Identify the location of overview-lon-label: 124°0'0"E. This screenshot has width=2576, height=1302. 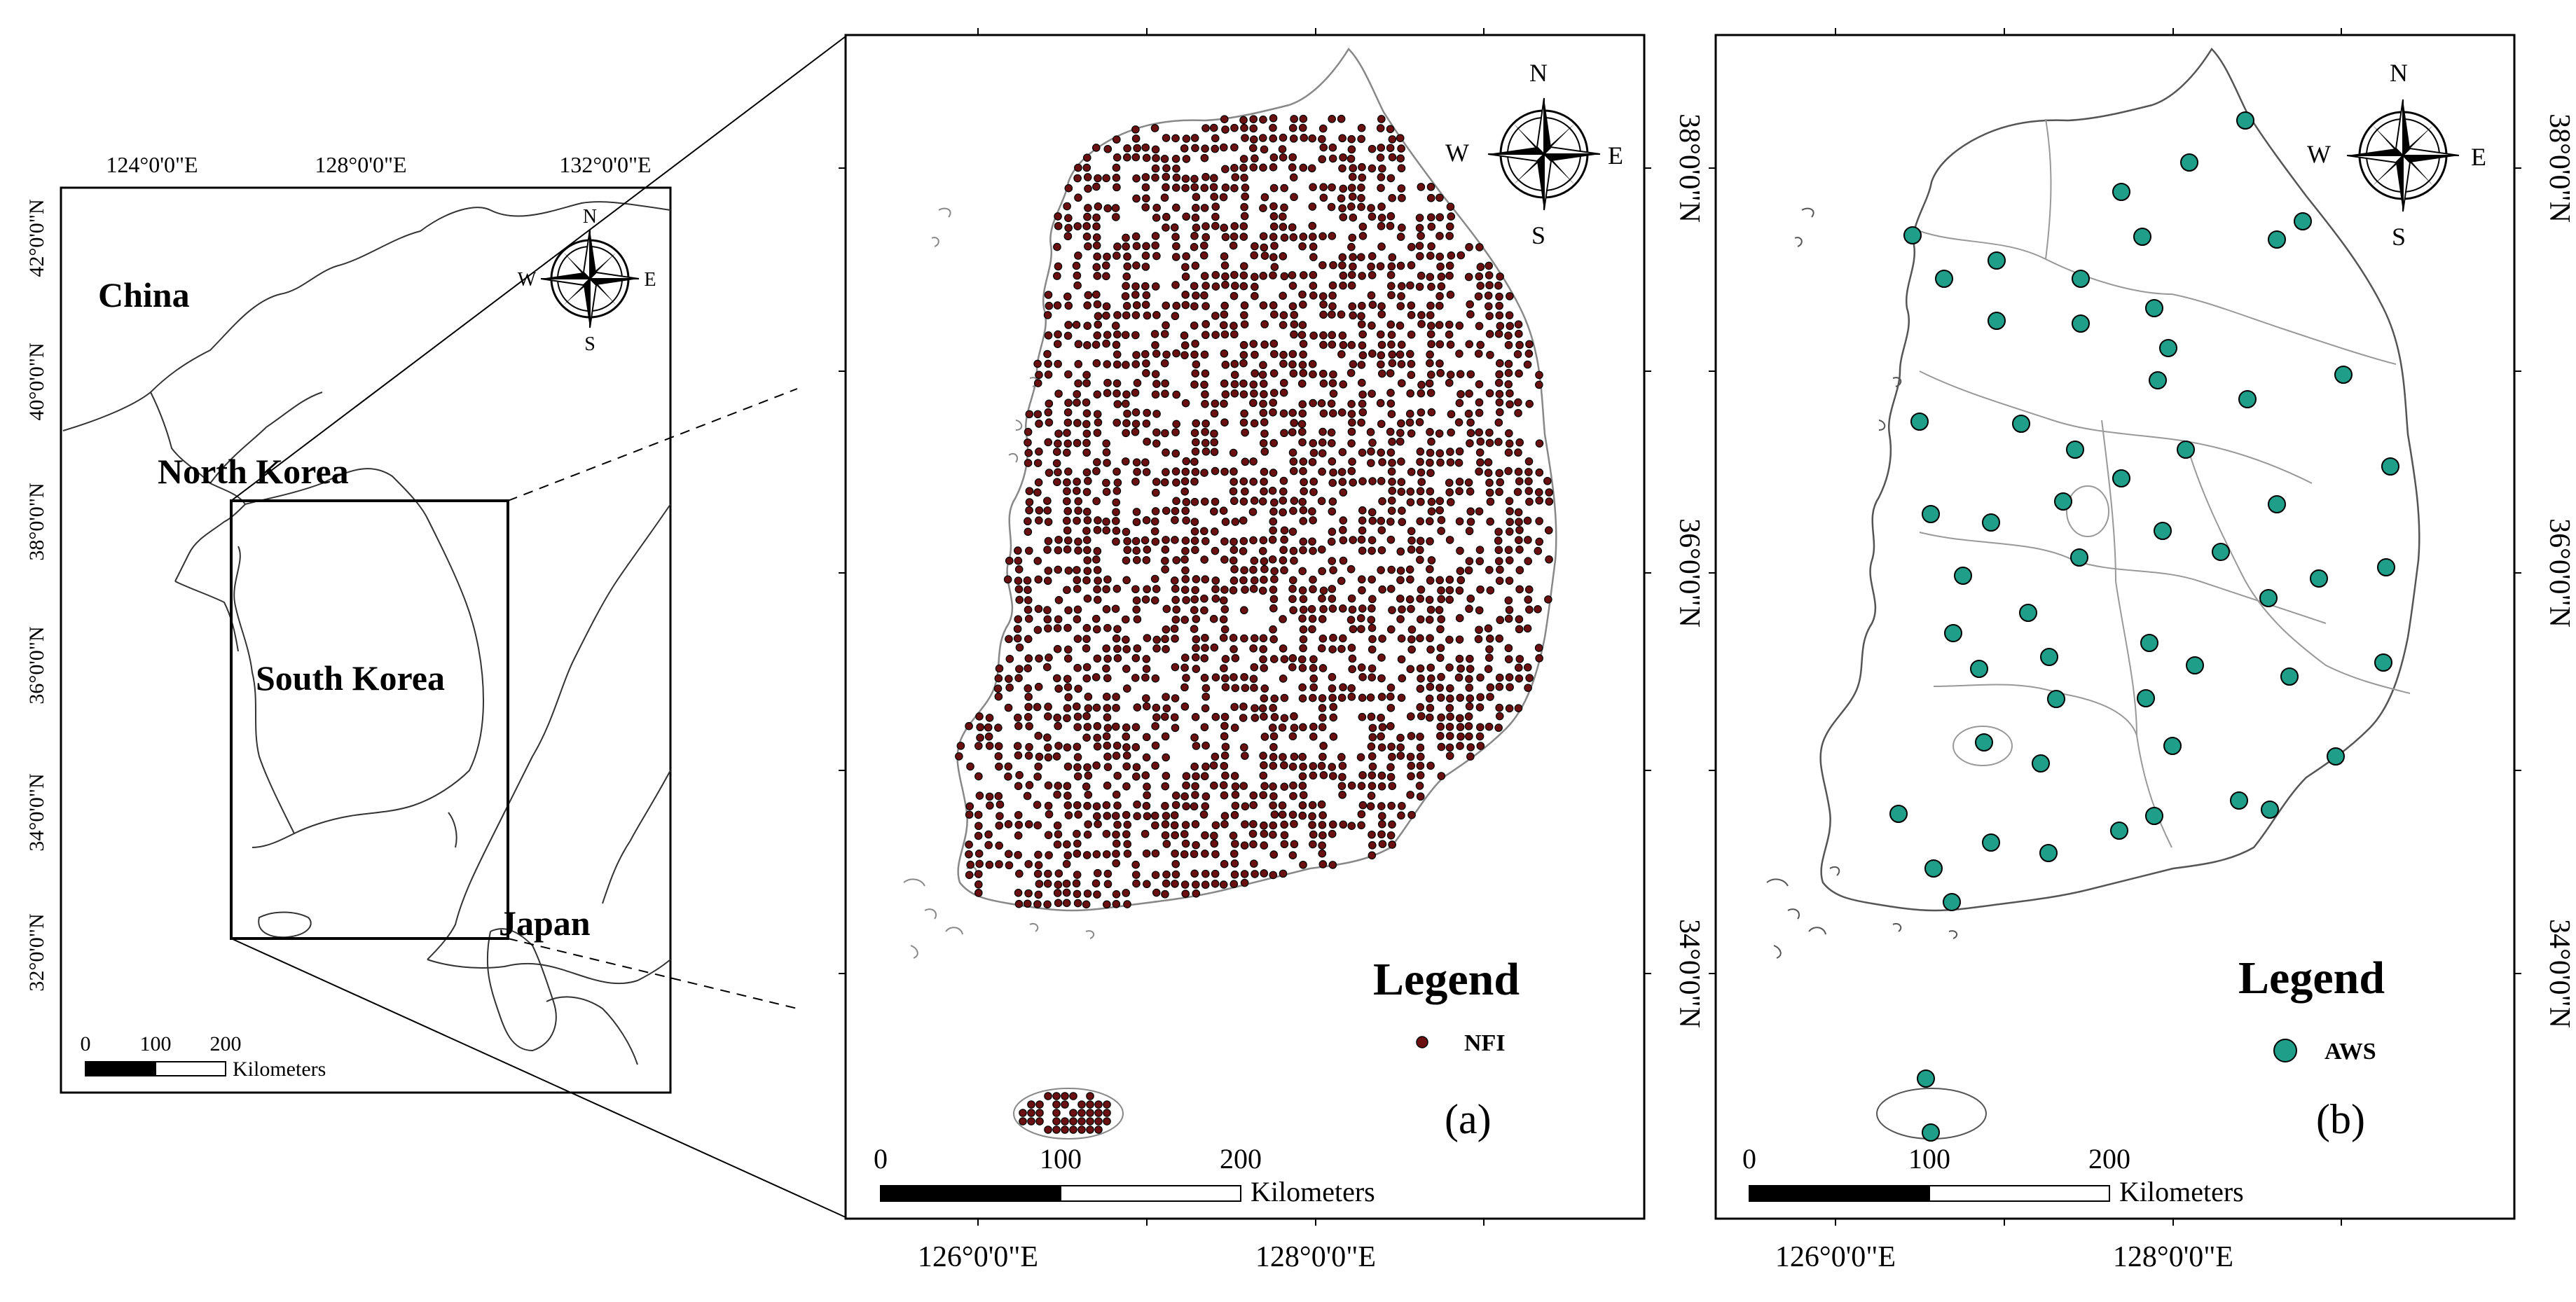
(152, 164).